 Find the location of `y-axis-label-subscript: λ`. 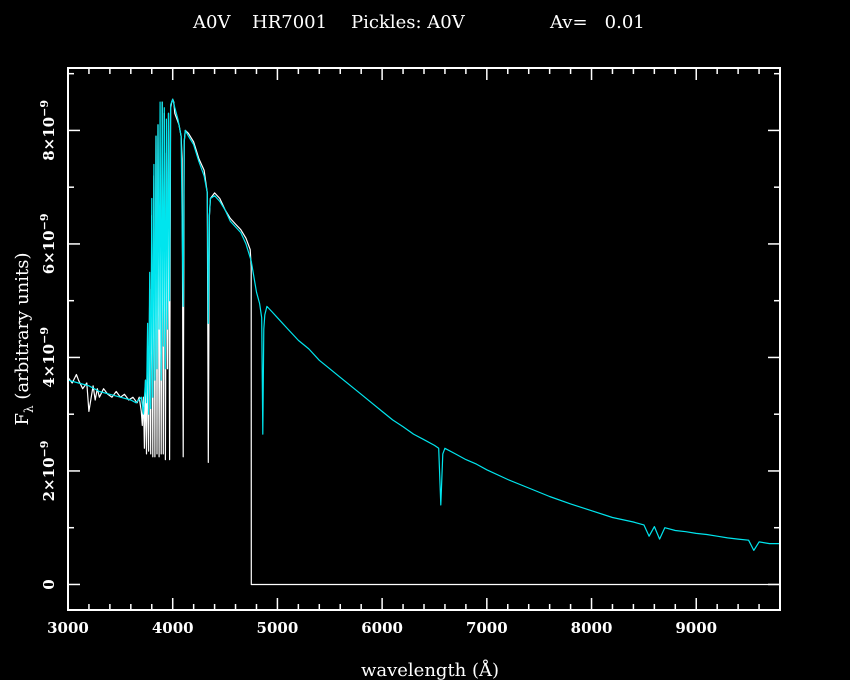

y-axis-label-subscript: λ is located at coordinates (29, 409).